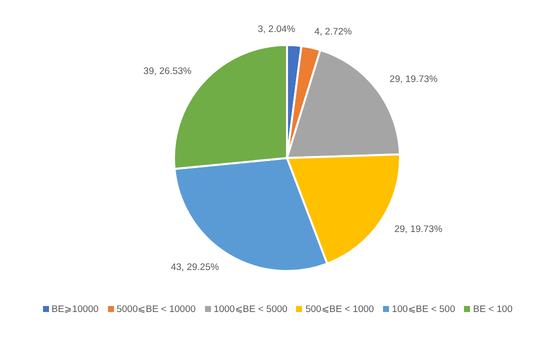 The width and height of the screenshot is (555, 337). What do you see at coordinates (156, 309) in the screenshot?
I see `legend-label: 5000⩽BE < 10000` at bounding box center [156, 309].